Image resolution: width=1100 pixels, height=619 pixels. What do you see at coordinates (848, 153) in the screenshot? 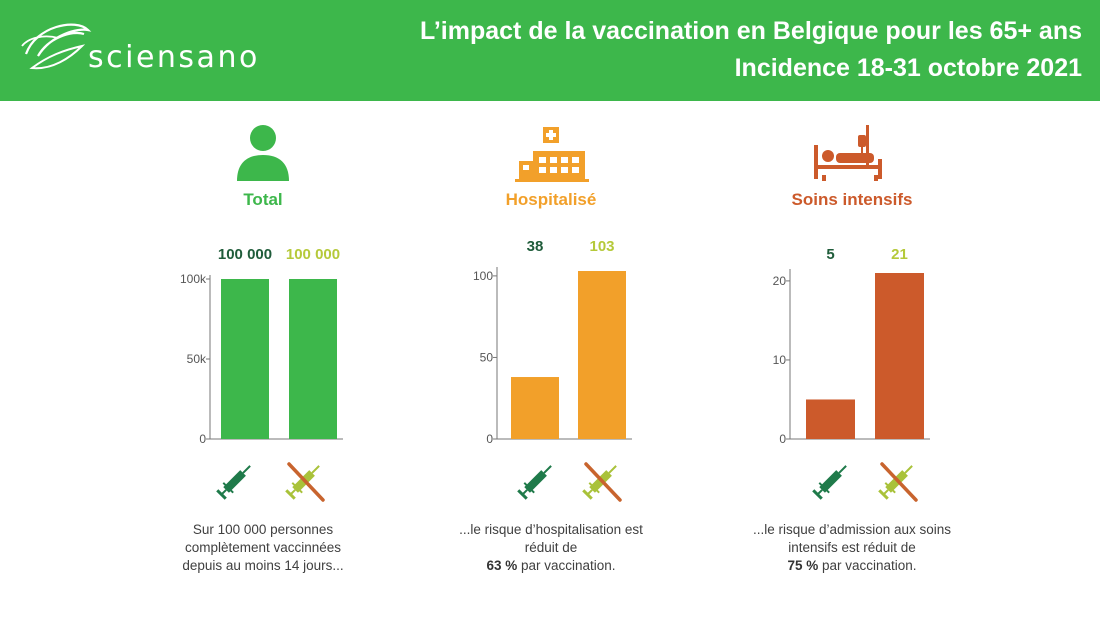
I see `hospital-bed-icon` at bounding box center [848, 153].